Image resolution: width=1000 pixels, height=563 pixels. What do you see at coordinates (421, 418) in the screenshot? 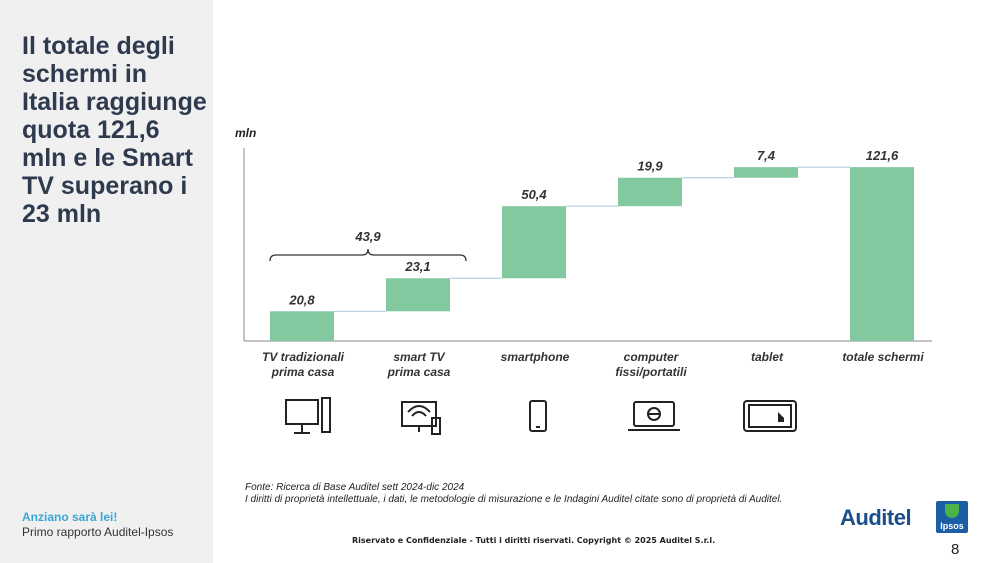
I see `smart-tv-icon` at bounding box center [421, 418].